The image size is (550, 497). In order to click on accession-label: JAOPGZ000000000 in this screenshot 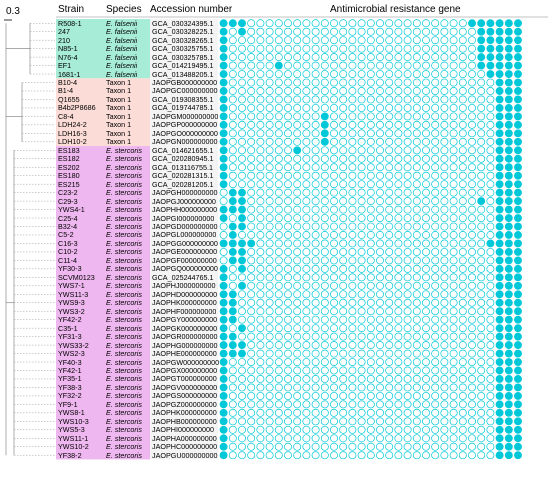, I will do `click(184, 404)`.